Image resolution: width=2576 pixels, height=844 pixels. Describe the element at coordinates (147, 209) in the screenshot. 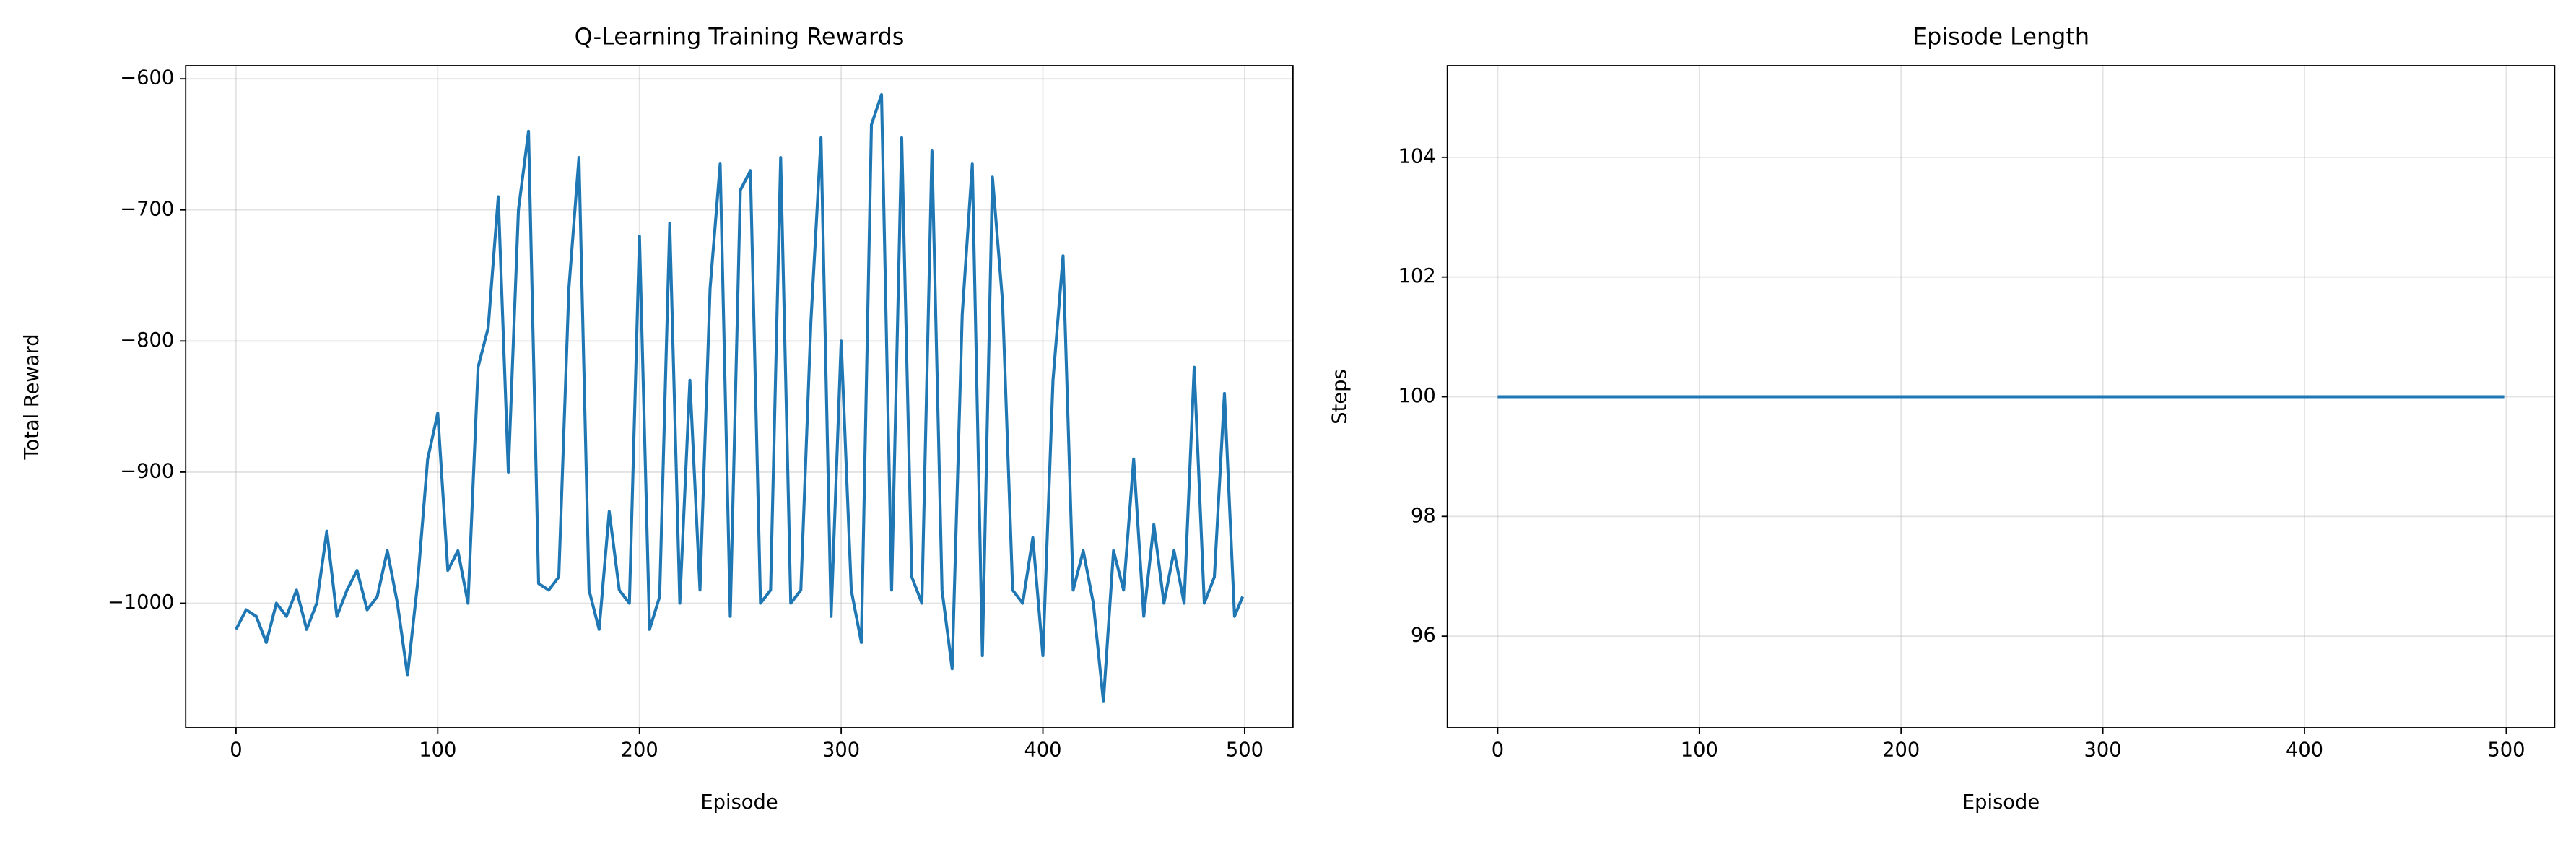

I see `y-tick-label: −700` at that location.